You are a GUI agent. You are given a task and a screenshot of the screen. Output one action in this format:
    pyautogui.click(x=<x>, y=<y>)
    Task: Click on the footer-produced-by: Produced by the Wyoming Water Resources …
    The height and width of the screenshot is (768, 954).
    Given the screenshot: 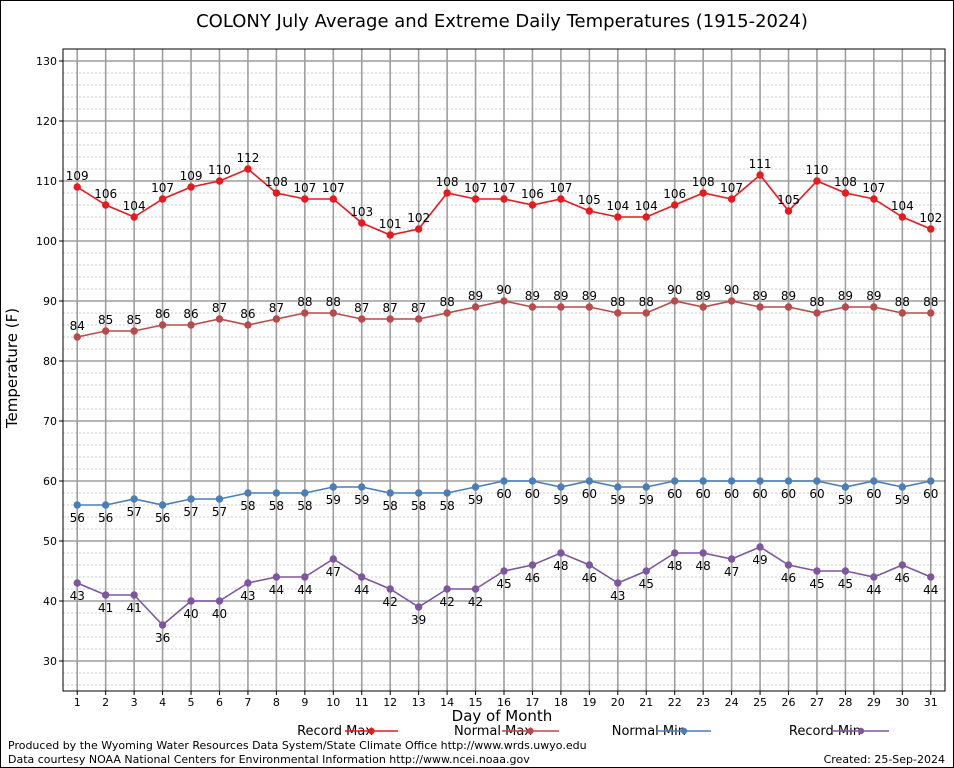 What is the action you would take?
    pyautogui.click(x=297, y=745)
    